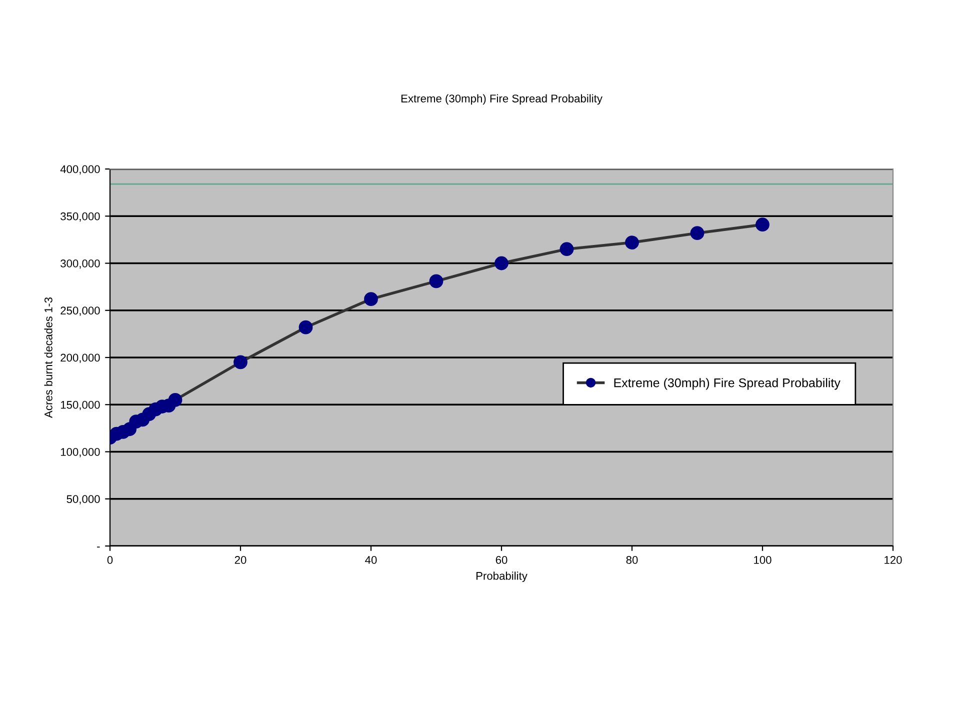 This screenshot has width=955, height=725. I want to click on x-tick-label: 0, so click(110, 560).